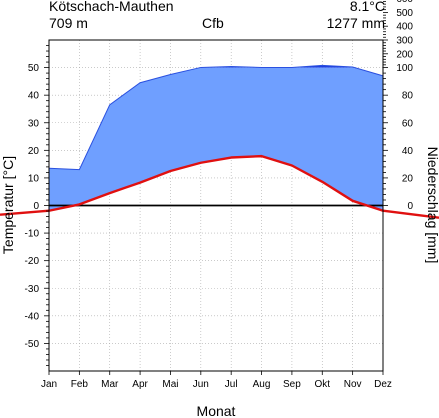  Describe the element at coordinates (216, 380) in the screenshot. I see `x-axis: Jan Feb Mar Apr Mai Jun Jul Aug Sep Okt Nov Dez` at that location.